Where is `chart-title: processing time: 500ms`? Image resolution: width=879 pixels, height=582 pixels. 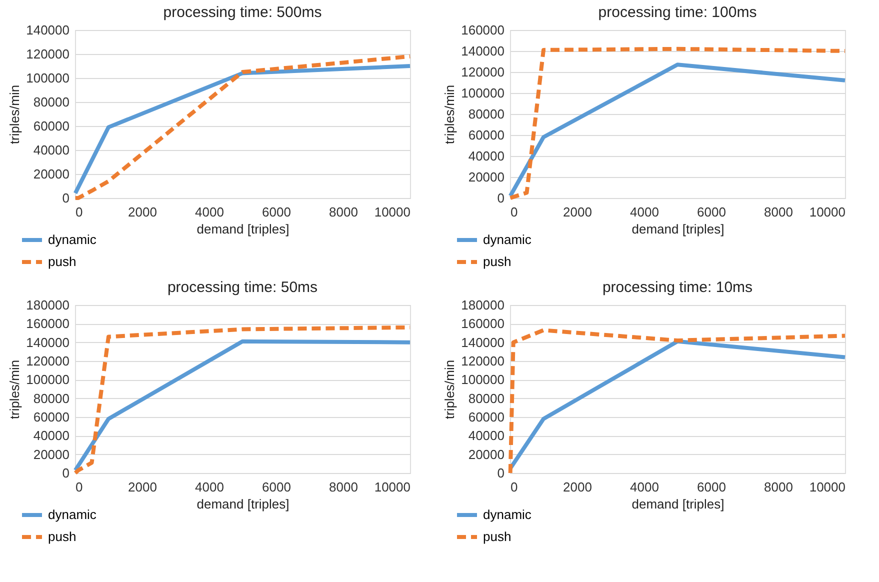
chart-title: processing time: 500ms is located at coordinates (242, 12).